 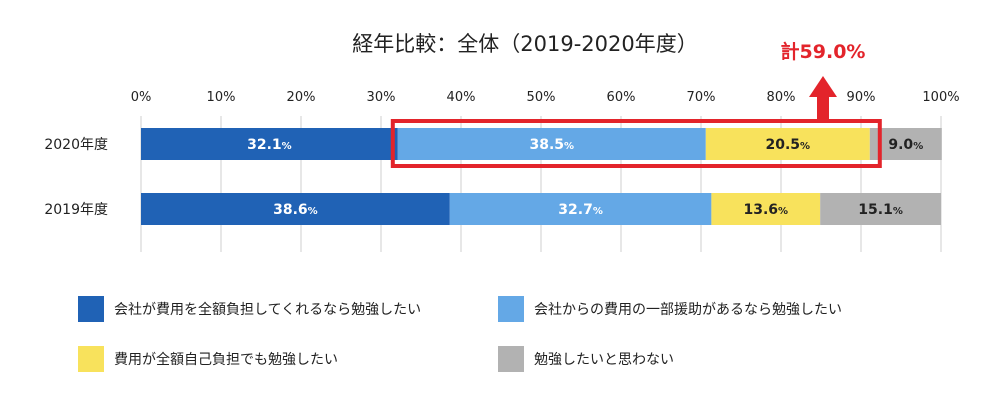 What do you see at coordinates (541, 97) in the screenshot?
I see `x-tick-label: 50%` at bounding box center [541, 97].